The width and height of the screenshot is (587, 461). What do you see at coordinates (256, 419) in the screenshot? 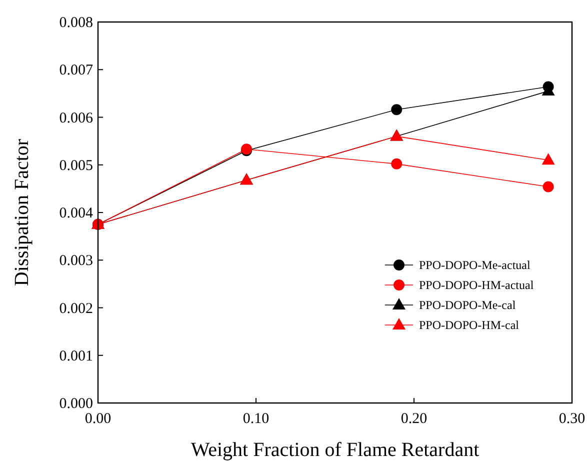
I see `x-tick-label: 0.10` at bounding box center [256, 419].